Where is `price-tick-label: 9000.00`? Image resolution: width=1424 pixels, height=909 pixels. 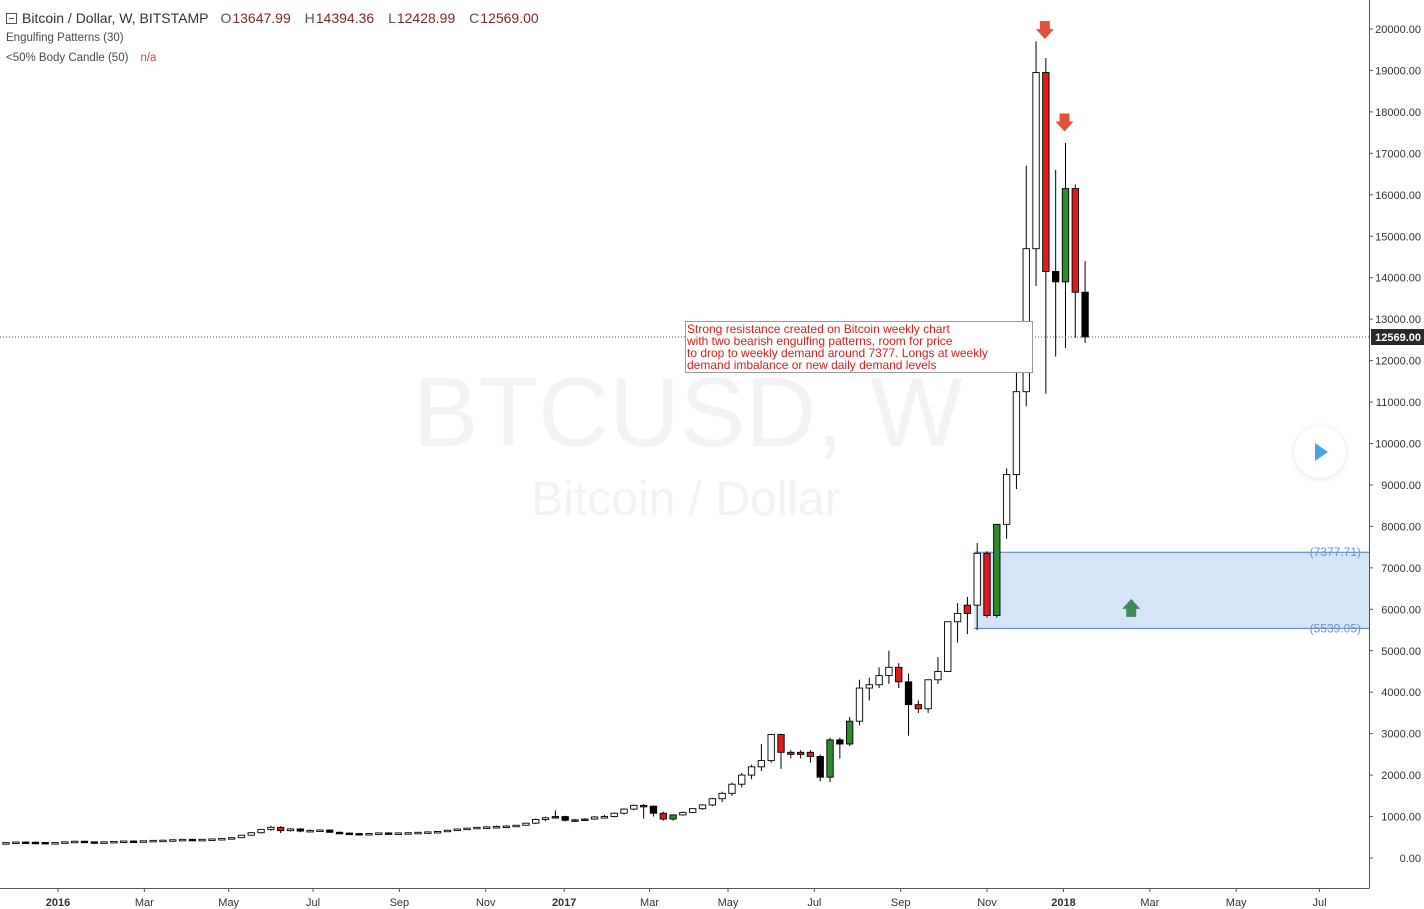 price-tick-label: 9000.00 is located at coordinates (1401, 486).